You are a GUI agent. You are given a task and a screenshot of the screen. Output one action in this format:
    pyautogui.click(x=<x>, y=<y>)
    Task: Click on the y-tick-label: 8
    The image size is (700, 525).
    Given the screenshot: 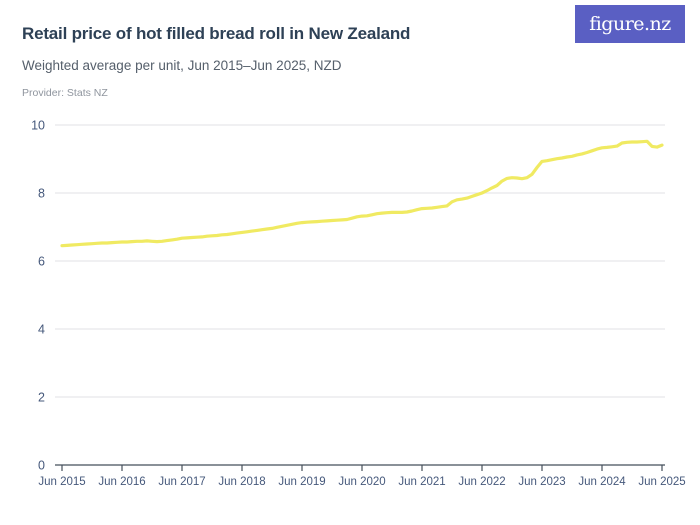 What is the action you would take?
    pyautogui.click(x=41, y=194)
    